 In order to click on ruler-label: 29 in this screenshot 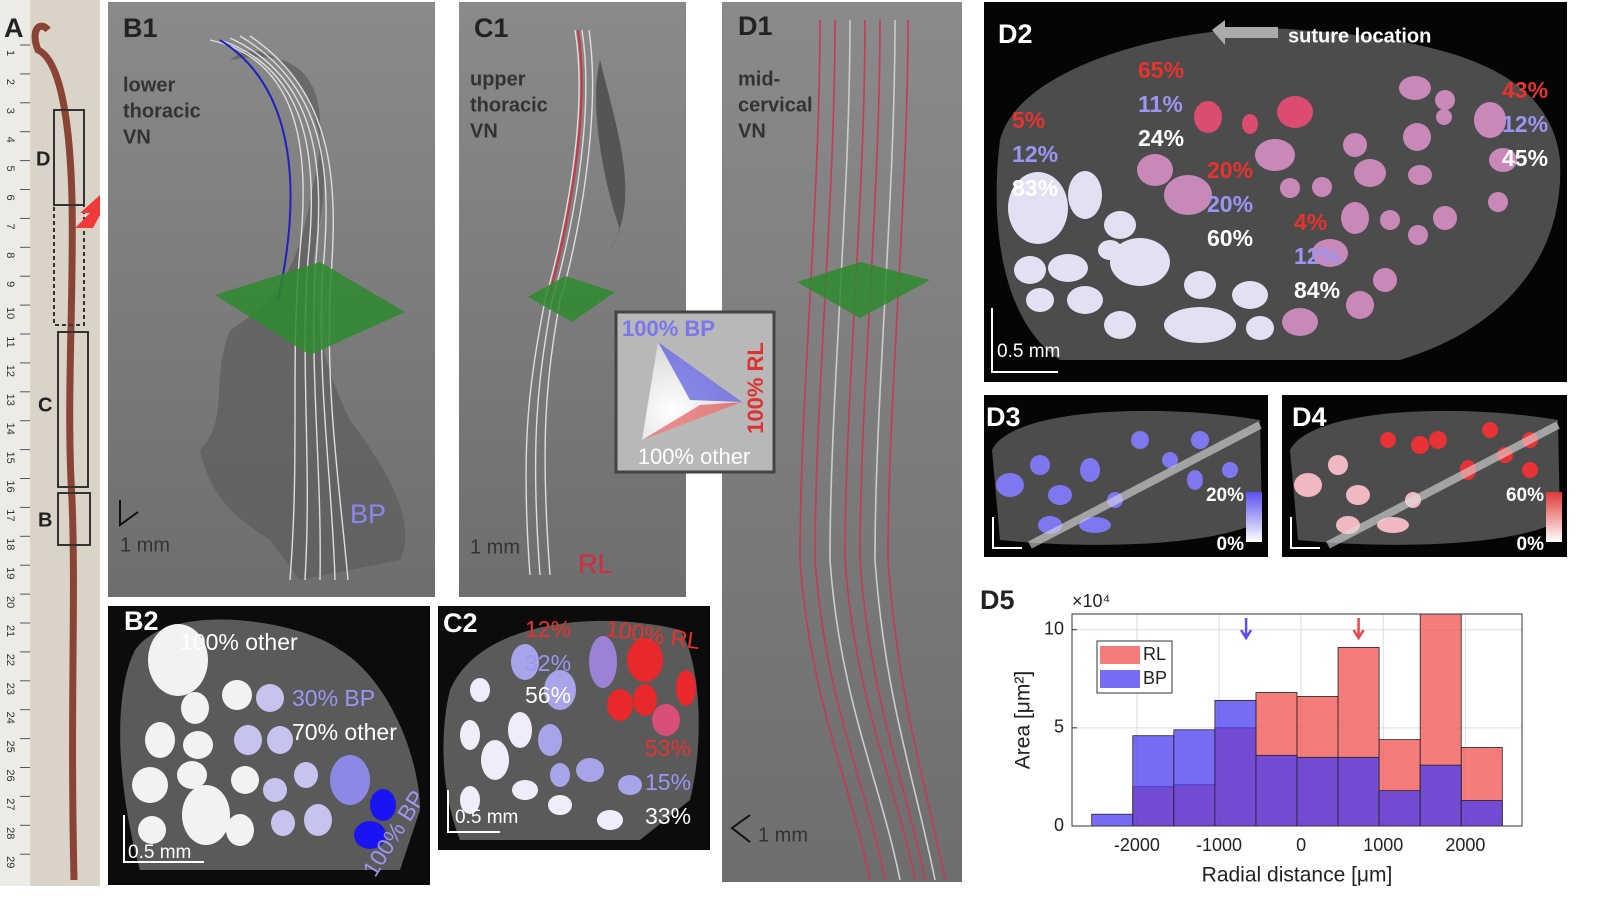, I will do `click(10, 862)`.